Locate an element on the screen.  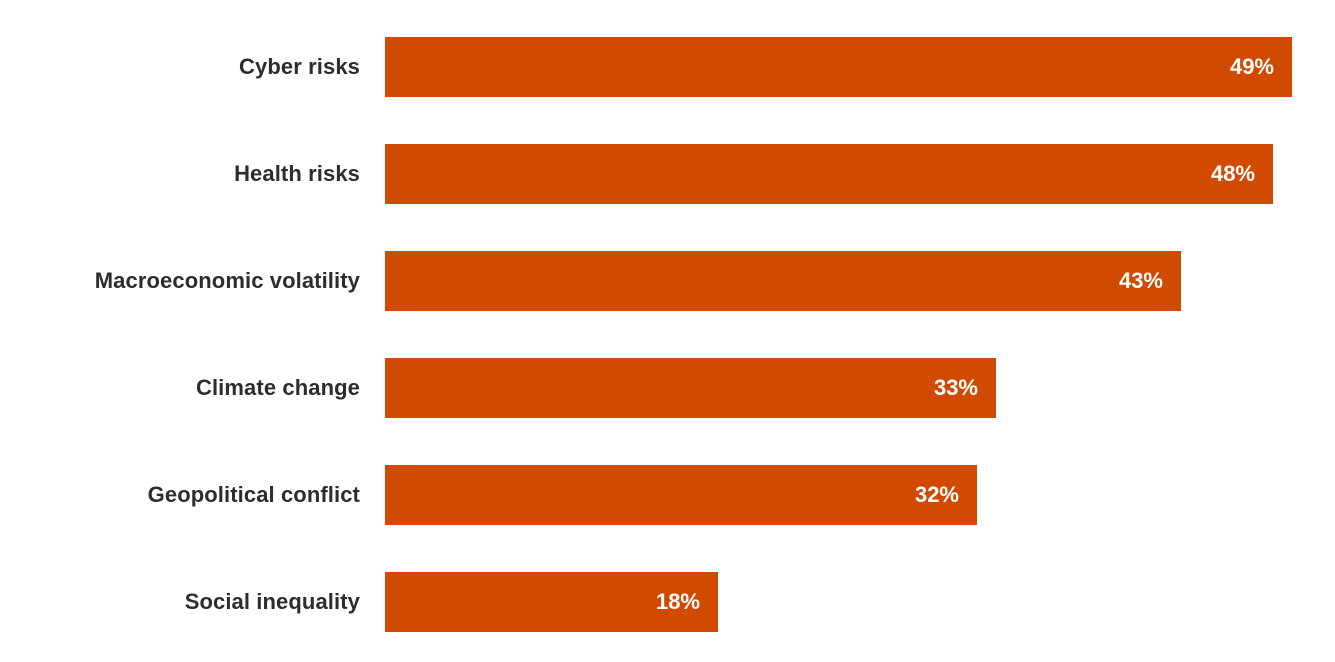
bar: 33% is located at coordinates (690, 388).